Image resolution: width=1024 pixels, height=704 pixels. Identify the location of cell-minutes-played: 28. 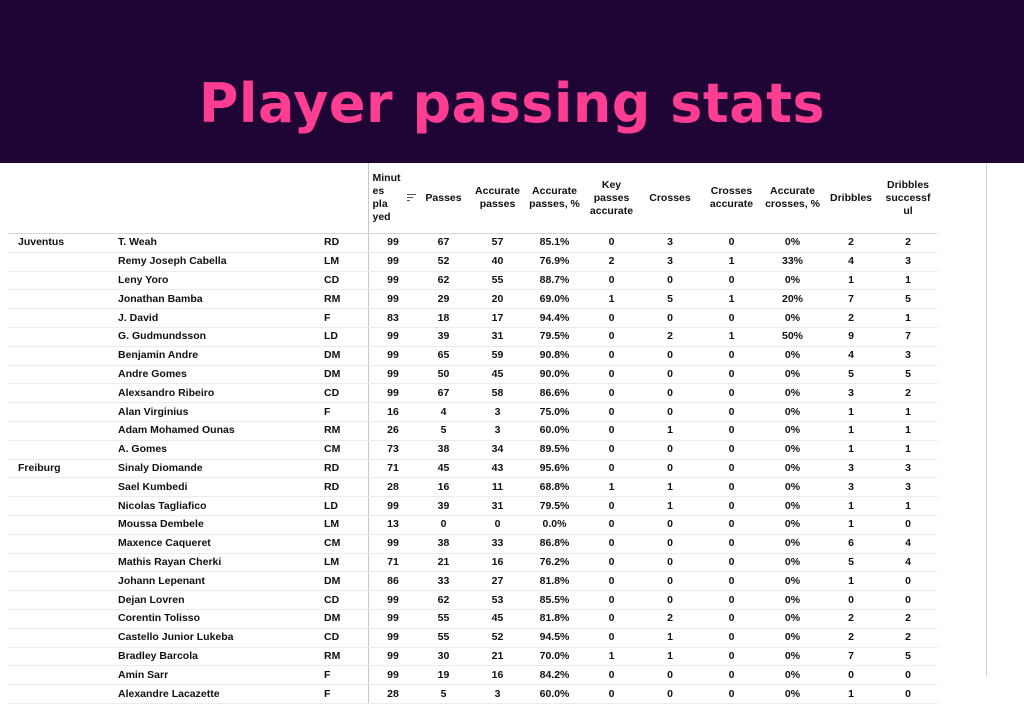
(392, 694).